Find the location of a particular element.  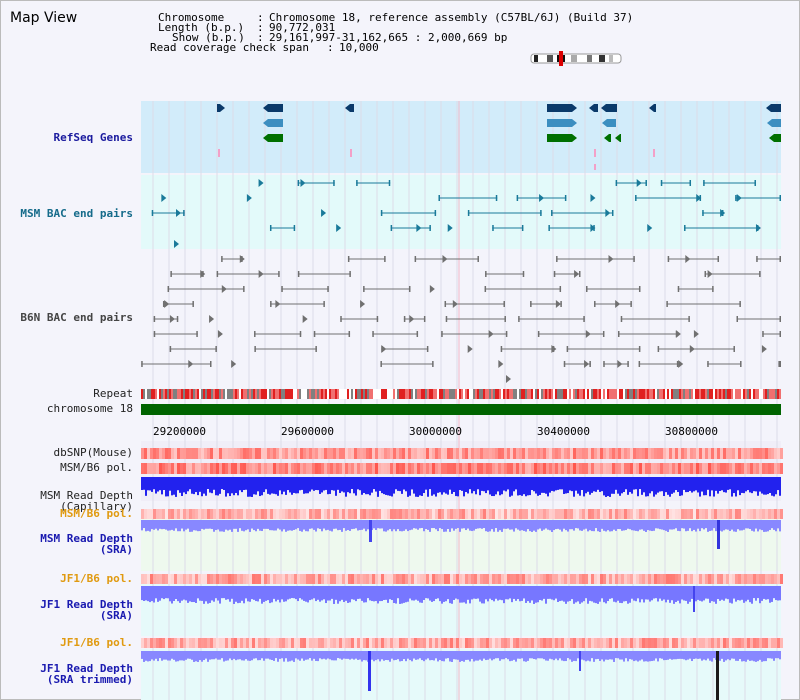

depth-spike is located at coordinates (580, 661).